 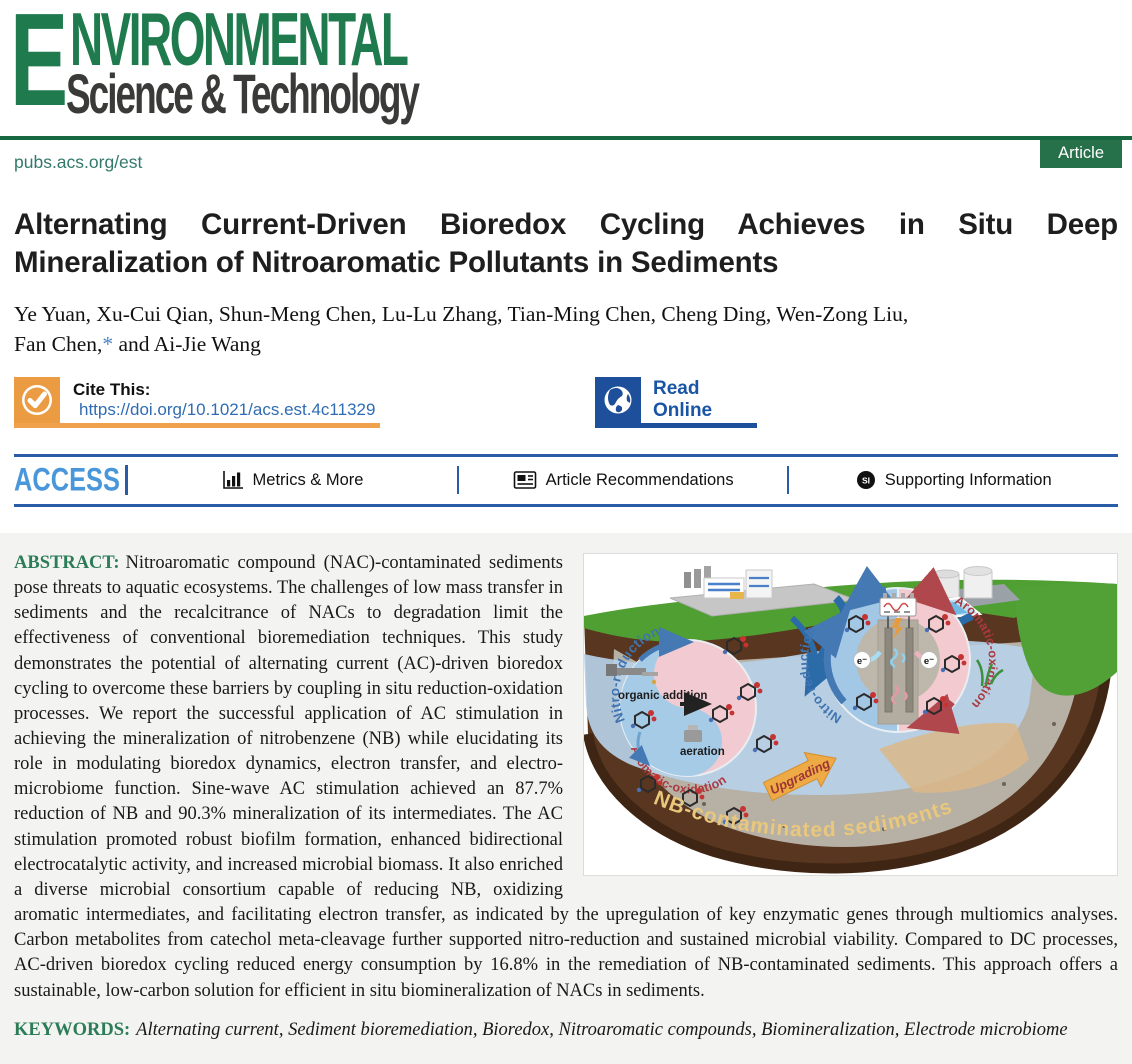 What do you see at coordinates (702, 752) in the screenshot?
I see `ga-aeration-label: aeration` at bounding box center [702, 752].